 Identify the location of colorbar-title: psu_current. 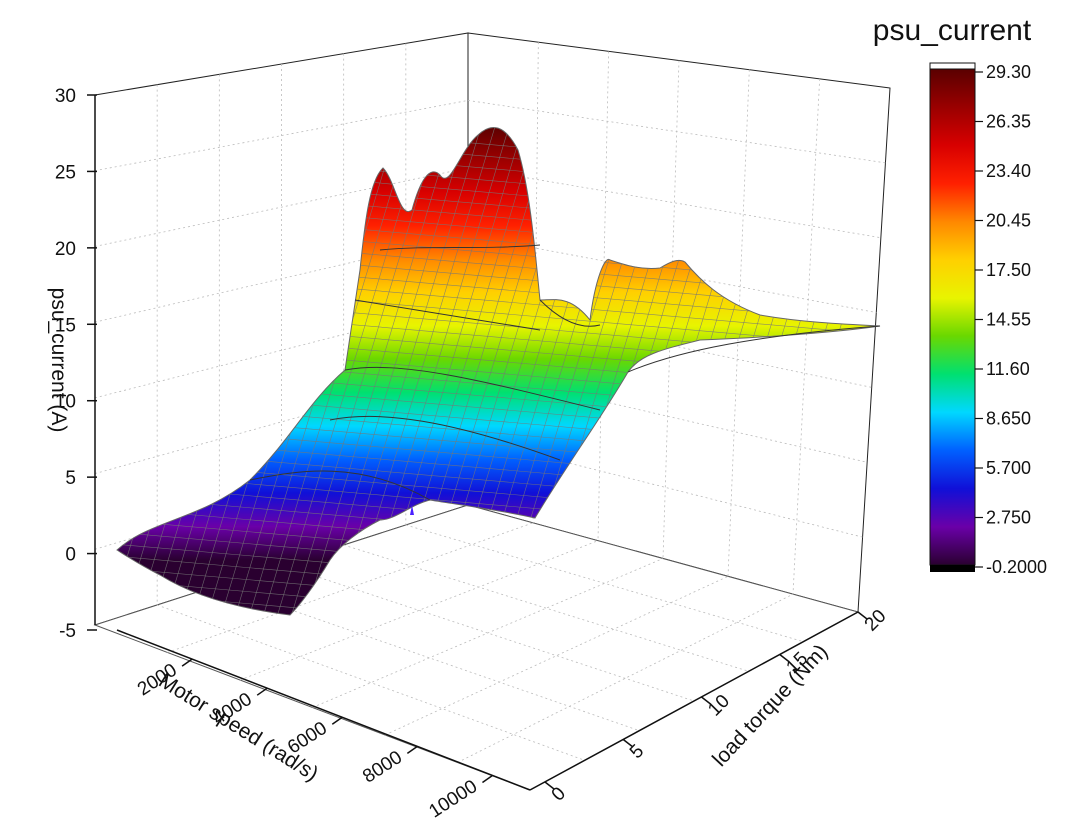
(952, 30).